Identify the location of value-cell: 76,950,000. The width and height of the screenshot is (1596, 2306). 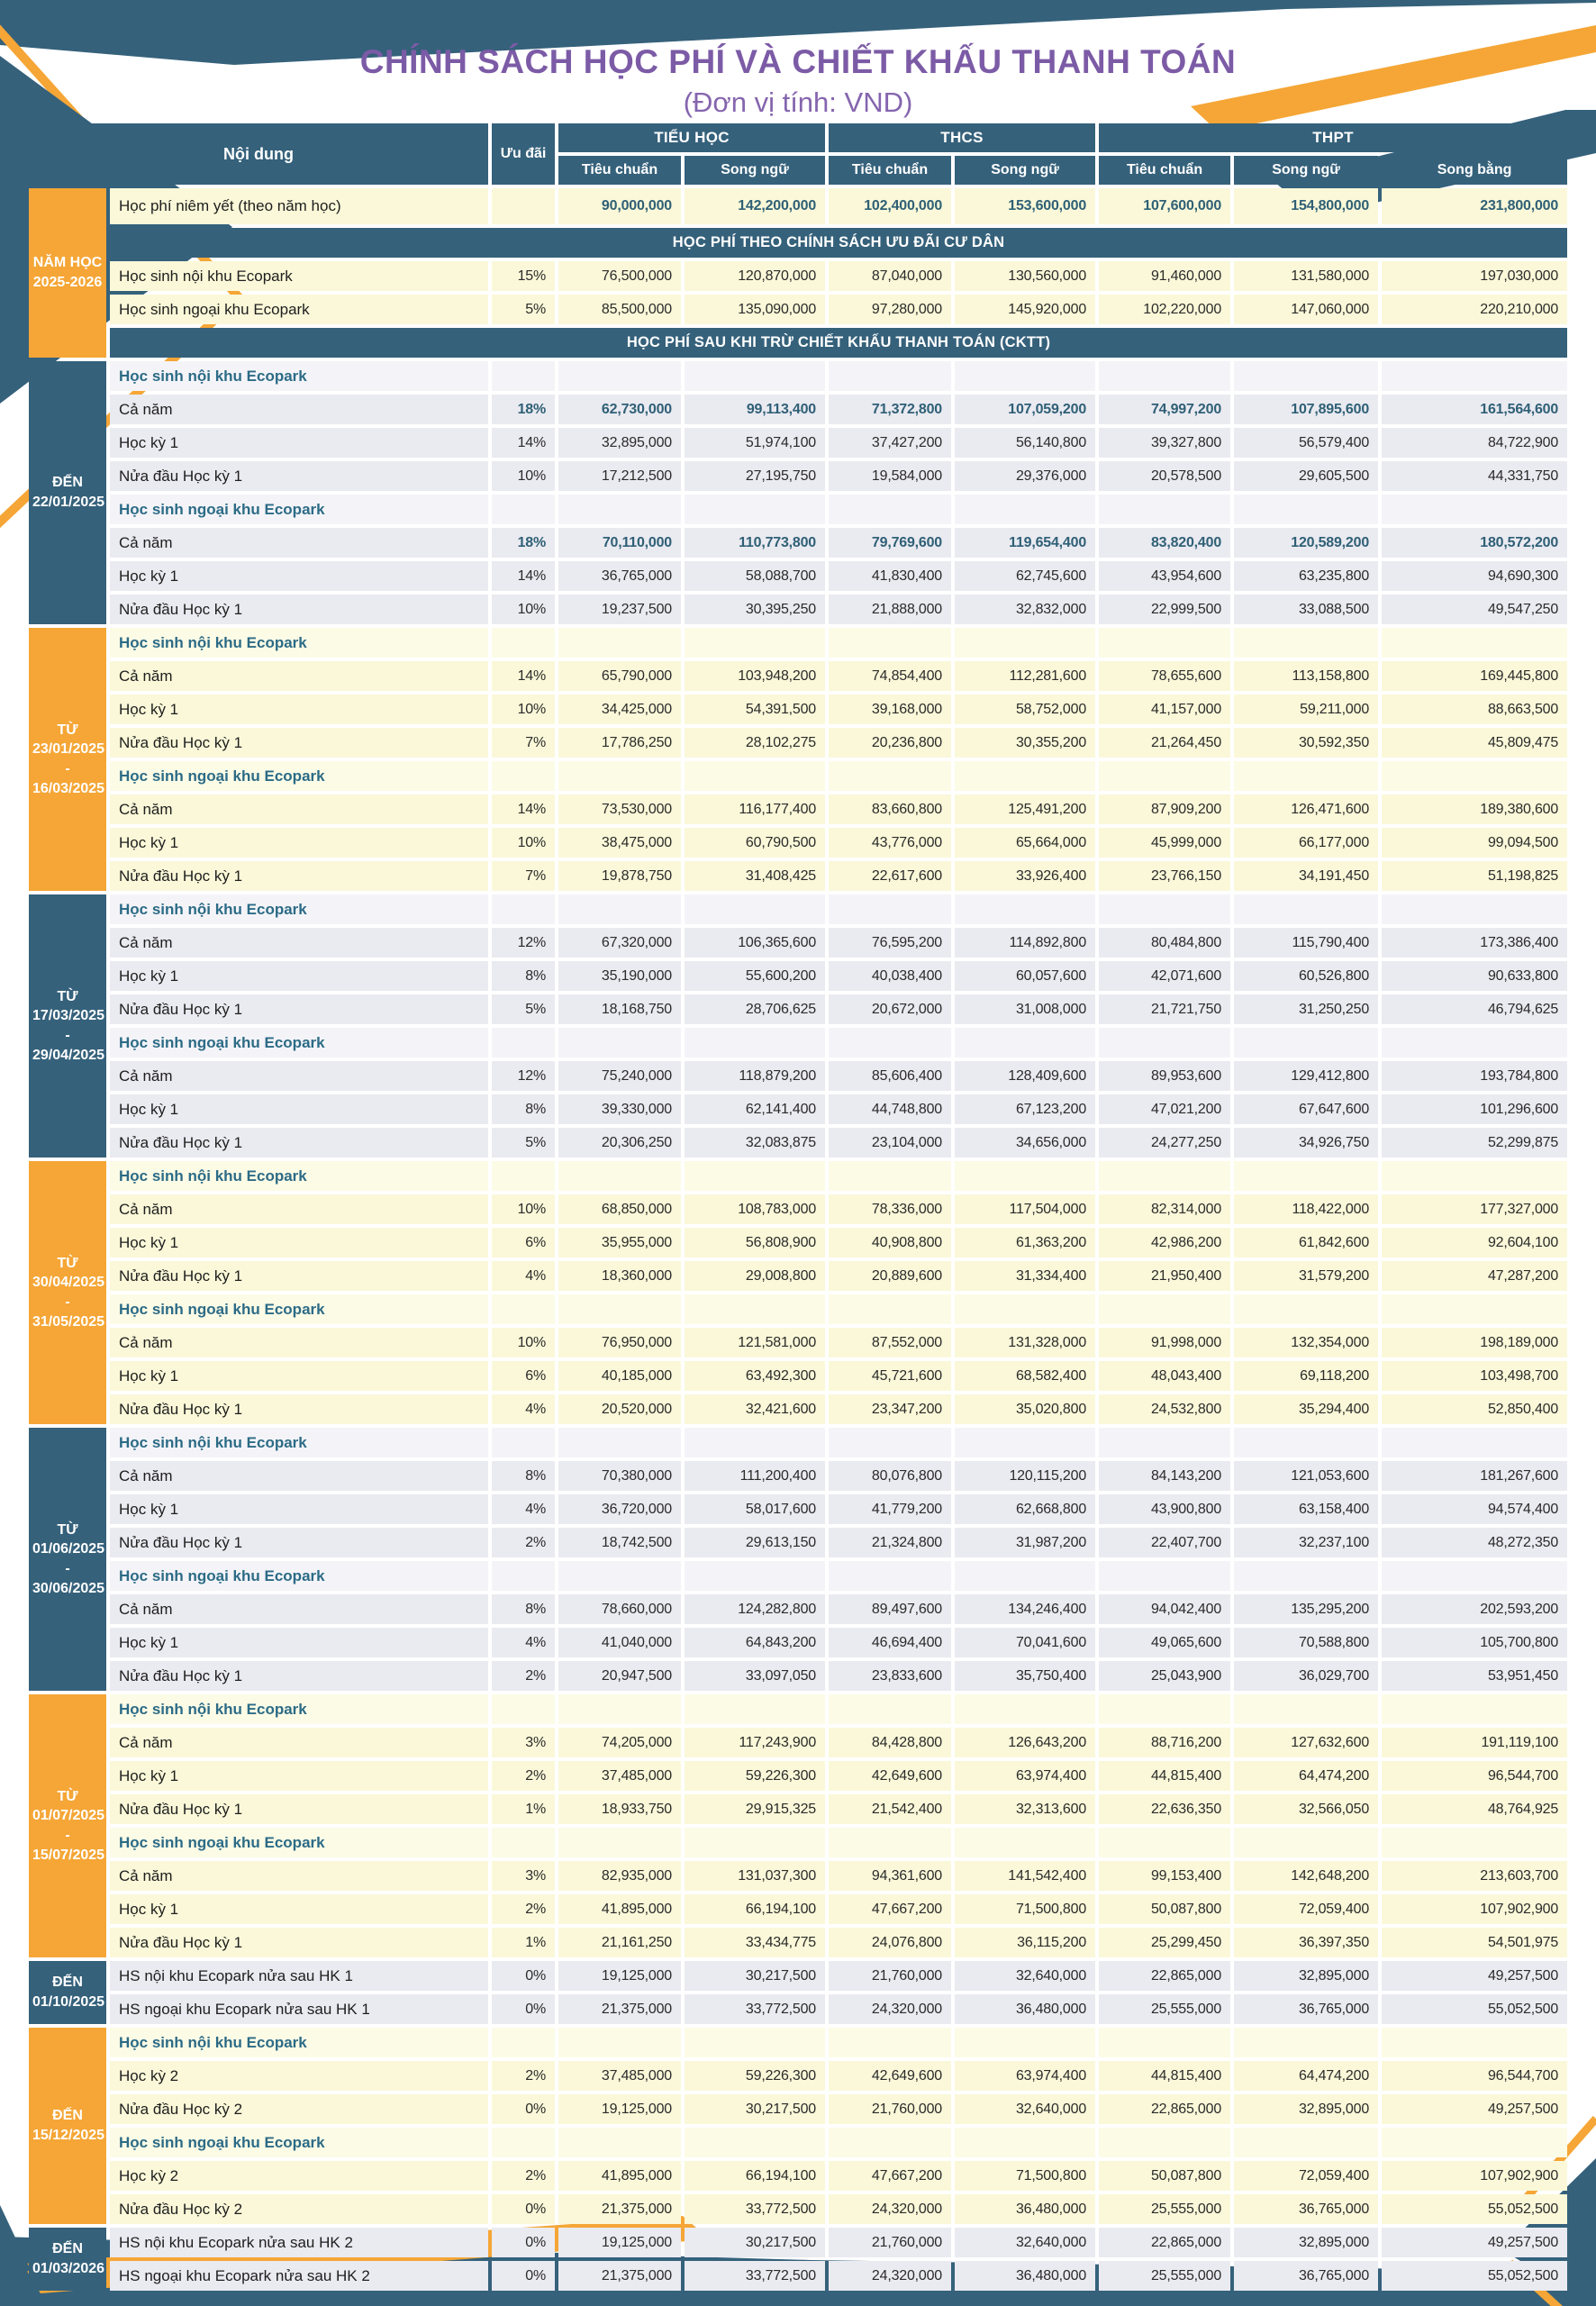
(620, 1342).